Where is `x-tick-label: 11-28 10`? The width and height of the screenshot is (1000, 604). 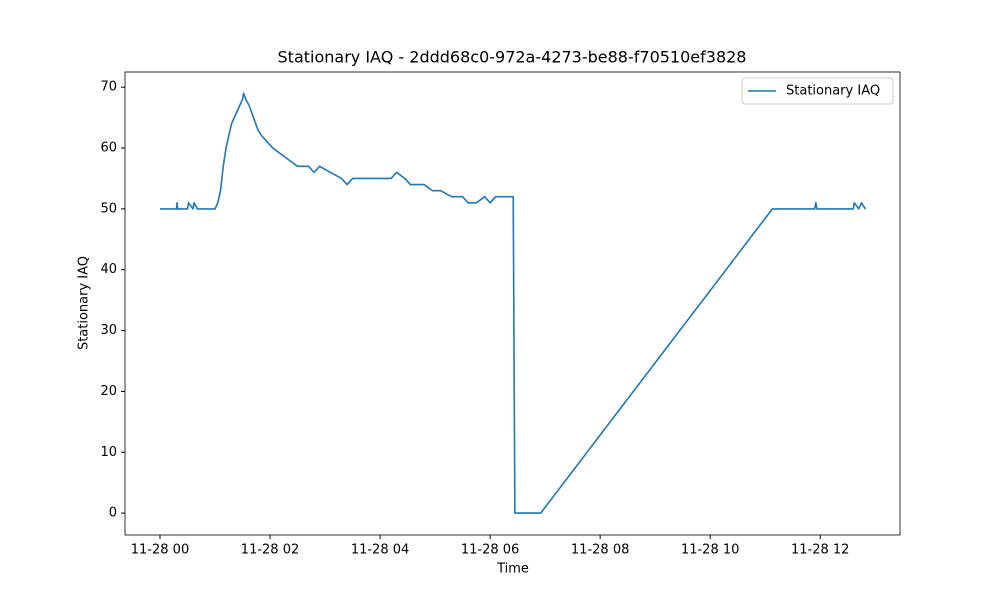
x-tick-label: 11-28 10 is located at coordinates (710, 550).